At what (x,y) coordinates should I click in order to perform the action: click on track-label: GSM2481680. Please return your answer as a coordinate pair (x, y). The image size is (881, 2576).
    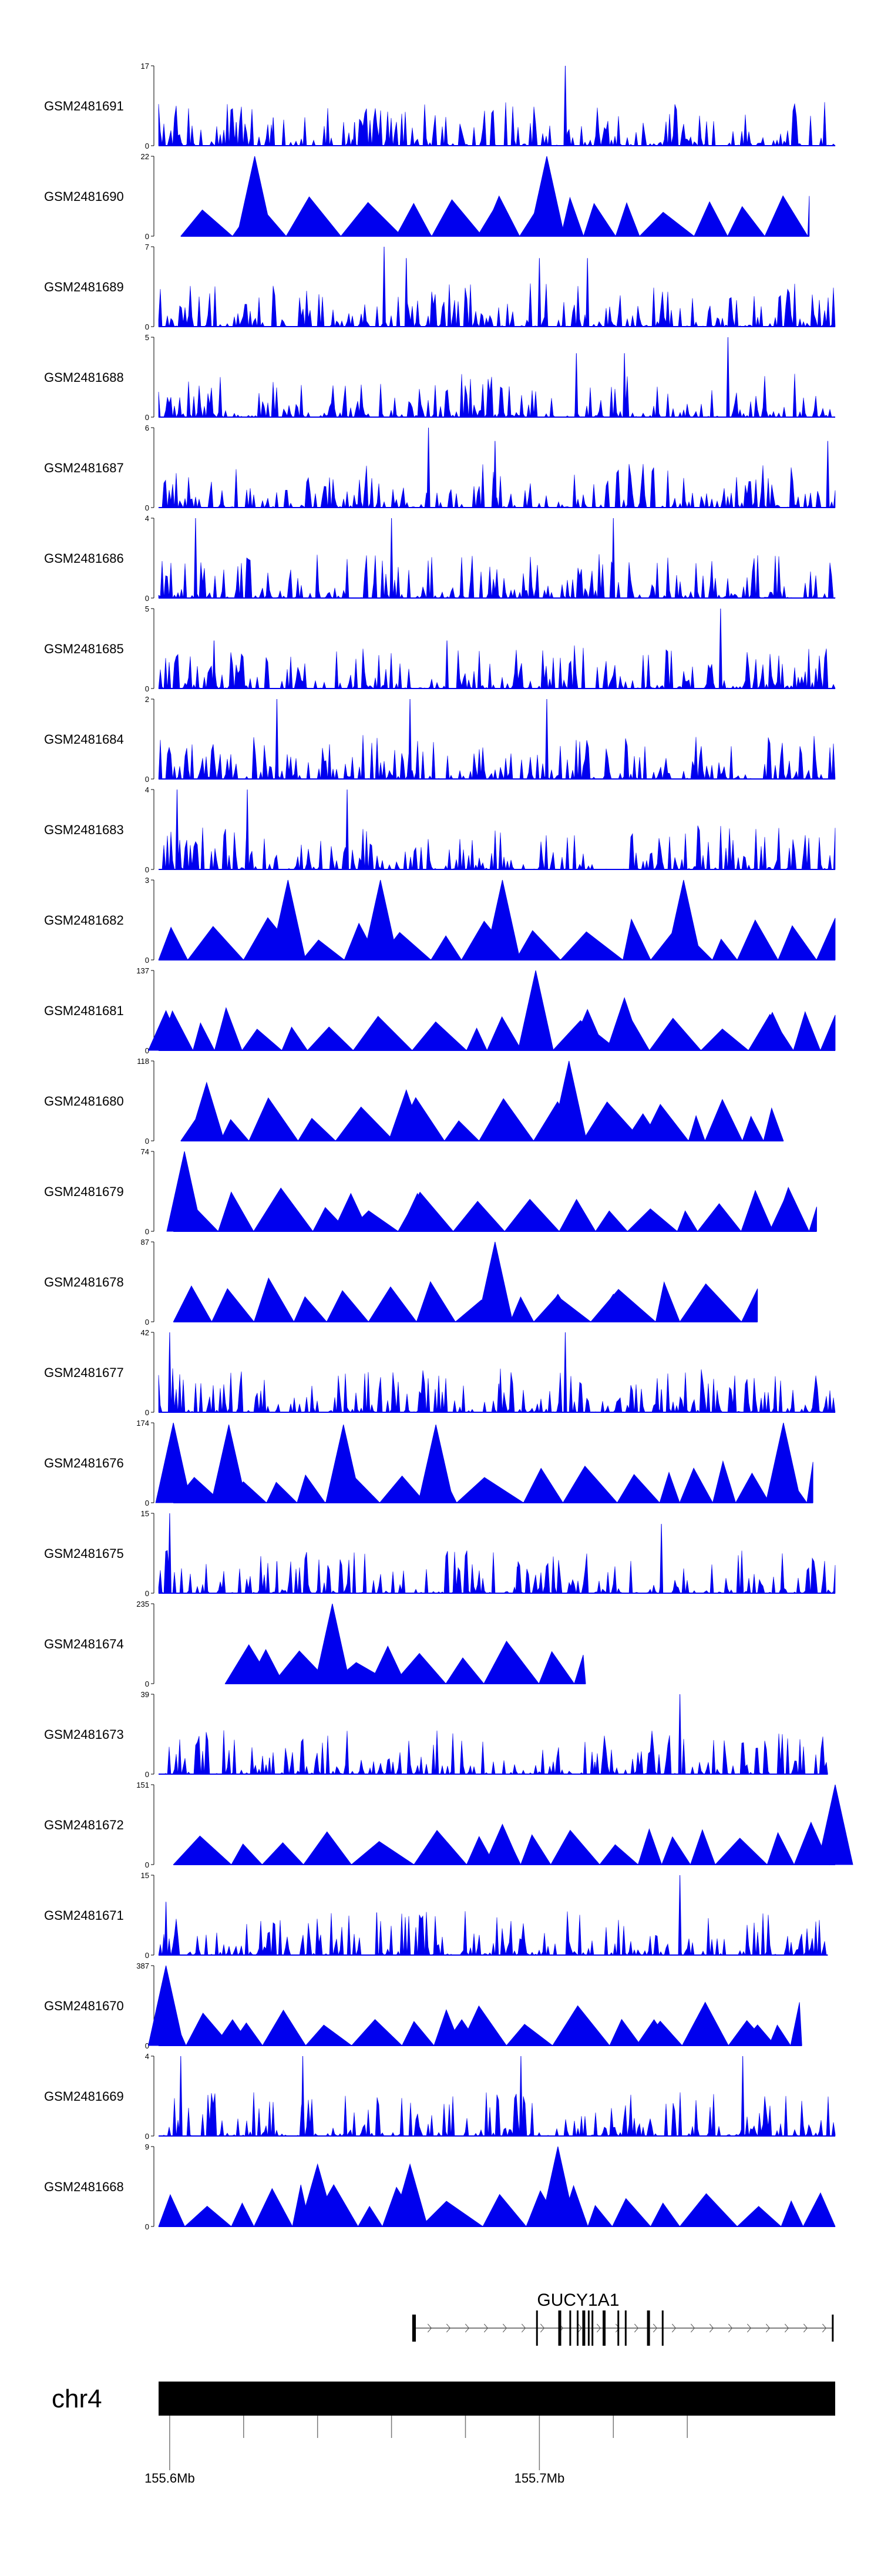
    Looking at the image, I should click on (84, 1101).